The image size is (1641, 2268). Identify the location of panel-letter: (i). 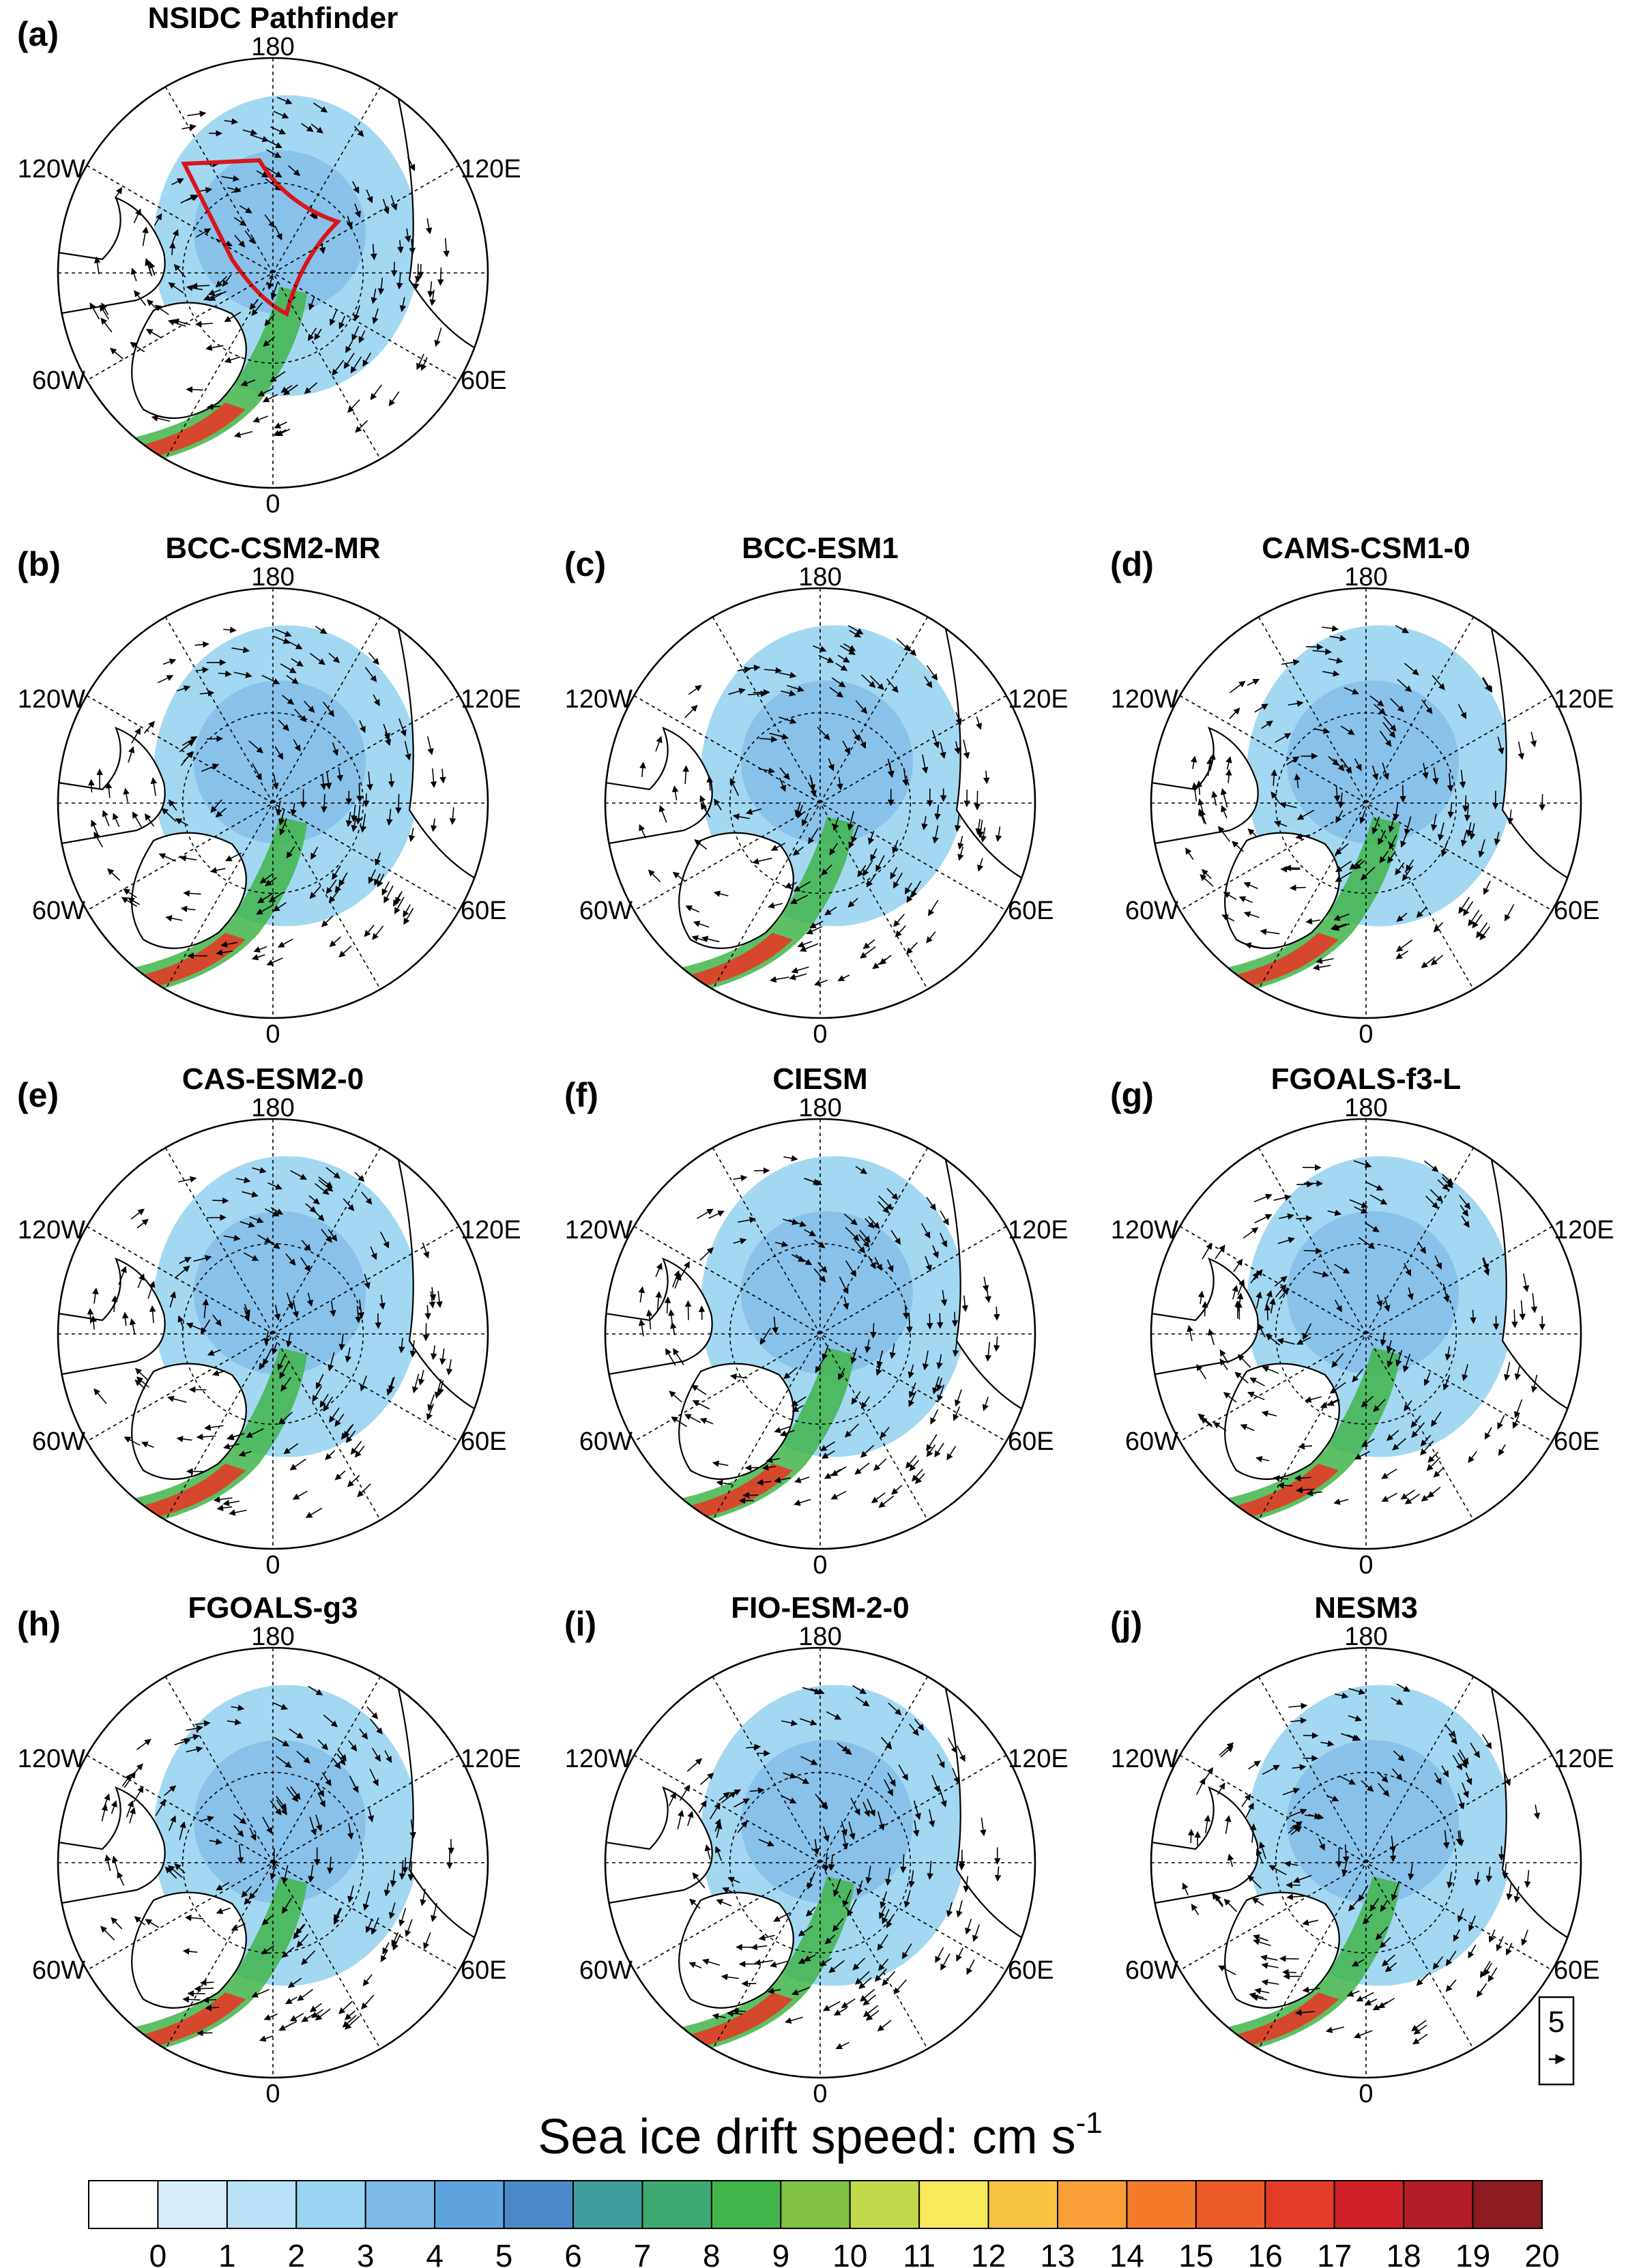
(580, 1624).